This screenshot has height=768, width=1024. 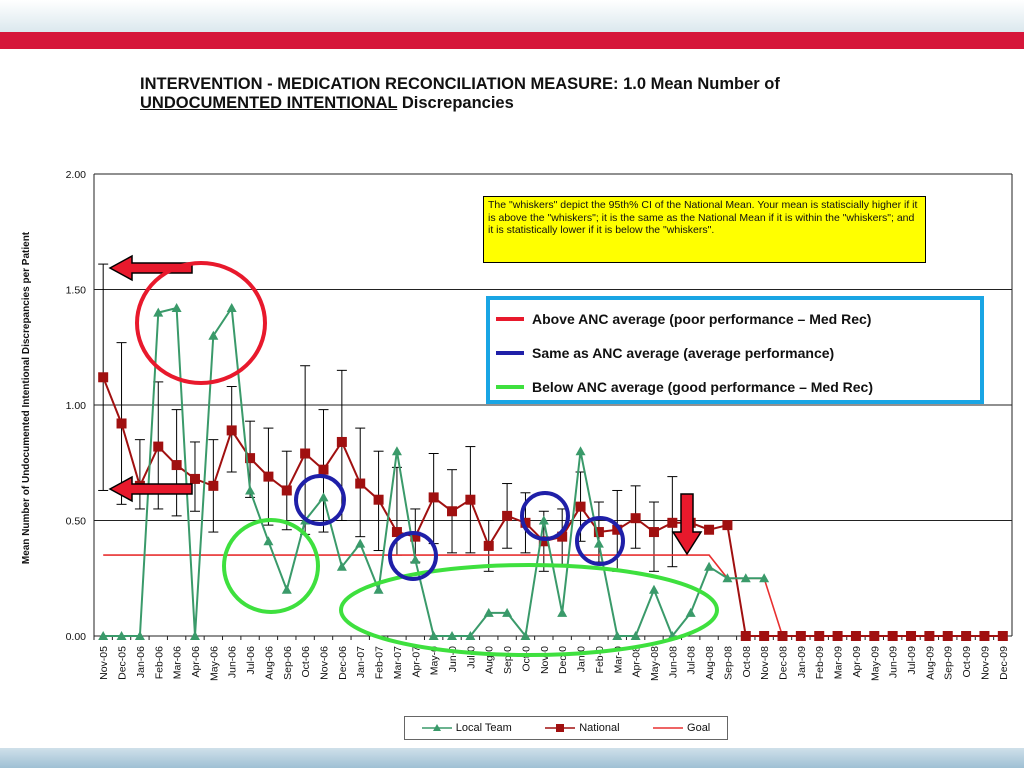 What do you see at coordinates (949, 663) in the screenshot?
I see `x-tick-label: Sep-09` at bounding box center [949, 663].